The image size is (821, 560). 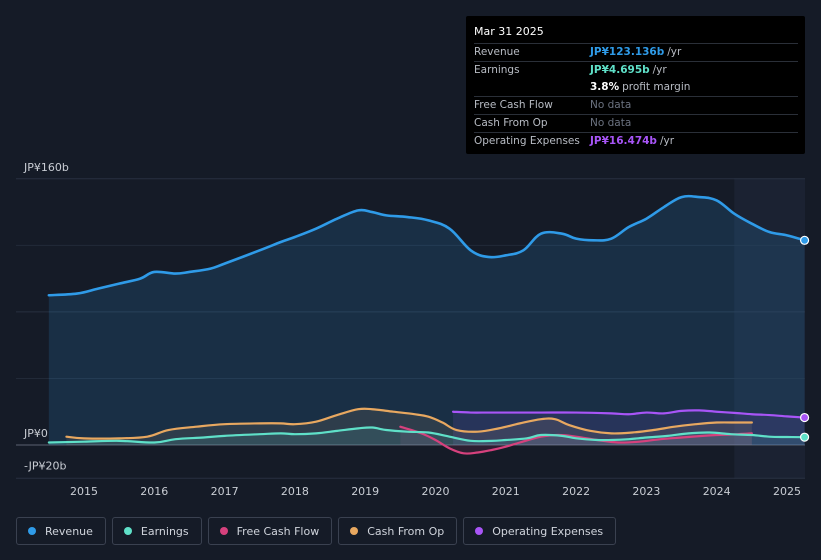 What do you see at coordinates (576, 491) in the screenshot?
I see `x-tick-label: 2022` at bounding box center [576, 491].